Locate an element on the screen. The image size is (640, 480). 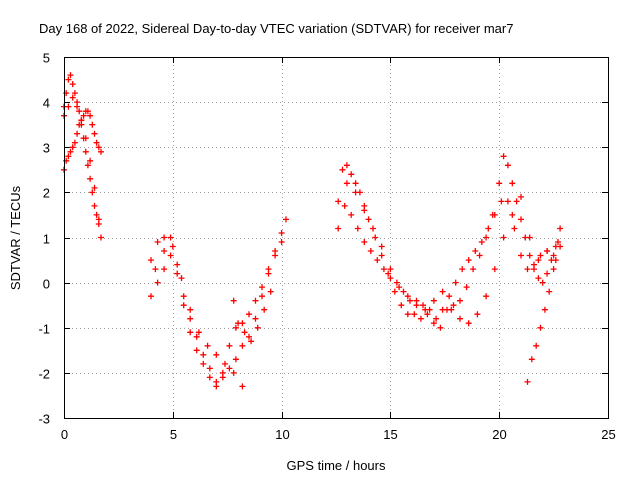
y-tick-label: -2 is located at coordinates (44, 374).